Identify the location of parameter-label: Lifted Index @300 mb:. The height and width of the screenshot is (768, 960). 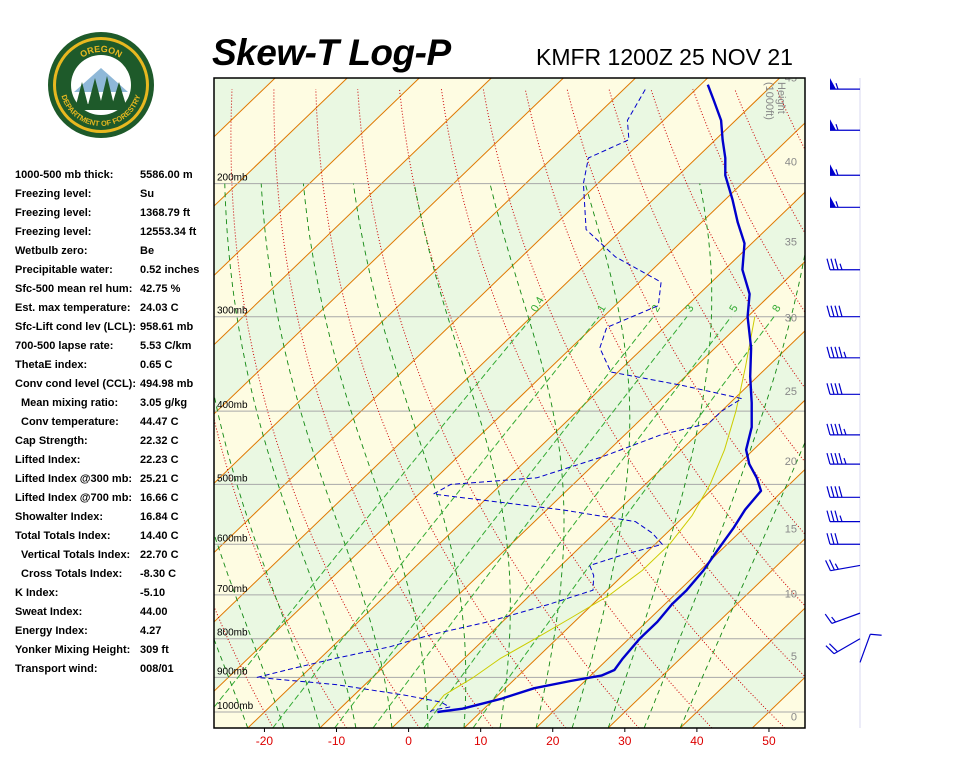
(74, 479).